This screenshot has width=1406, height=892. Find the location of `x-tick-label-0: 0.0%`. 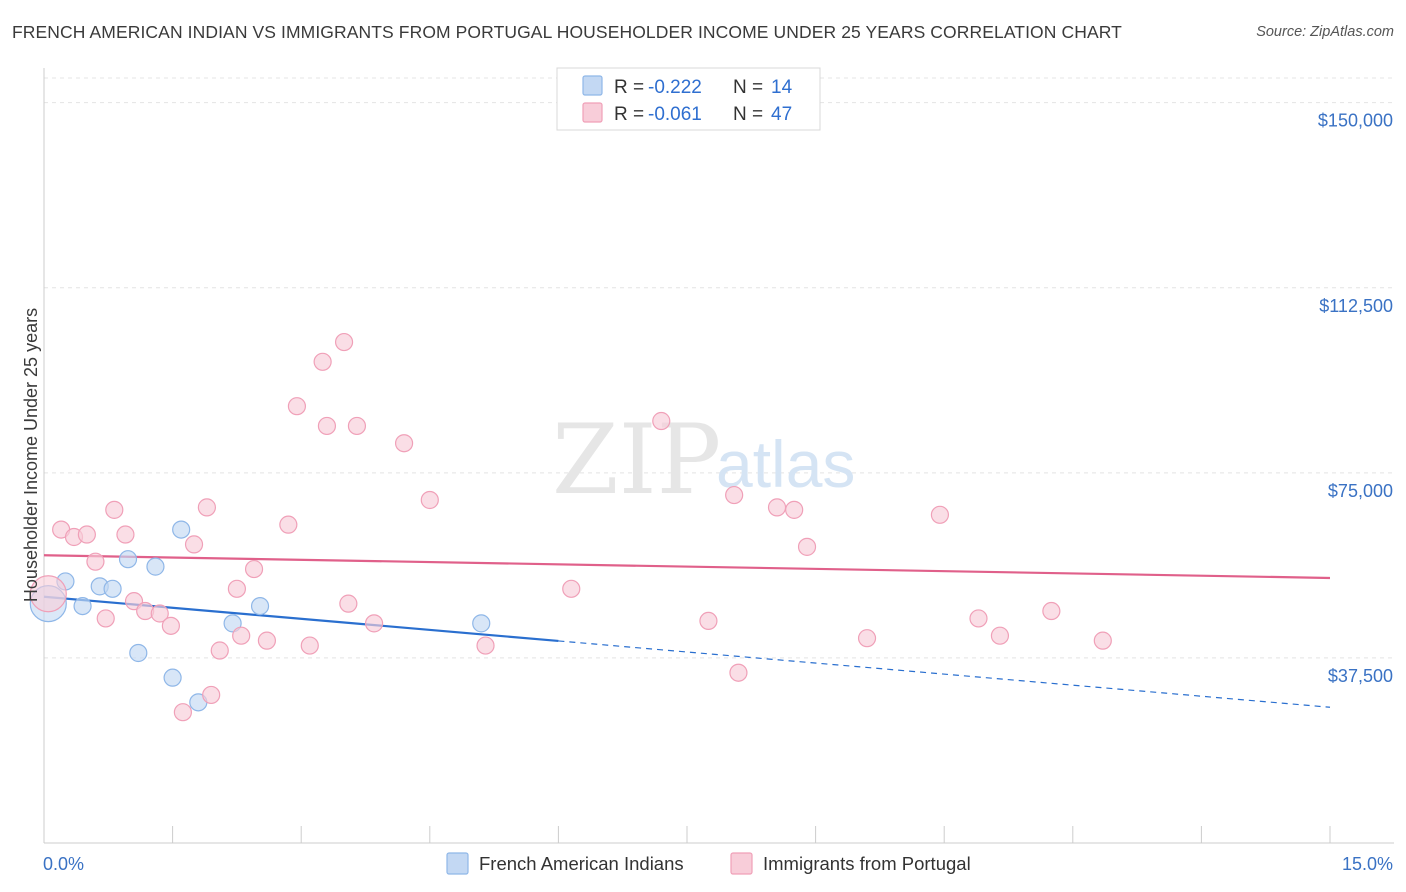

x-tick-label-0: 0.0% is located at coordinates (63, 864).